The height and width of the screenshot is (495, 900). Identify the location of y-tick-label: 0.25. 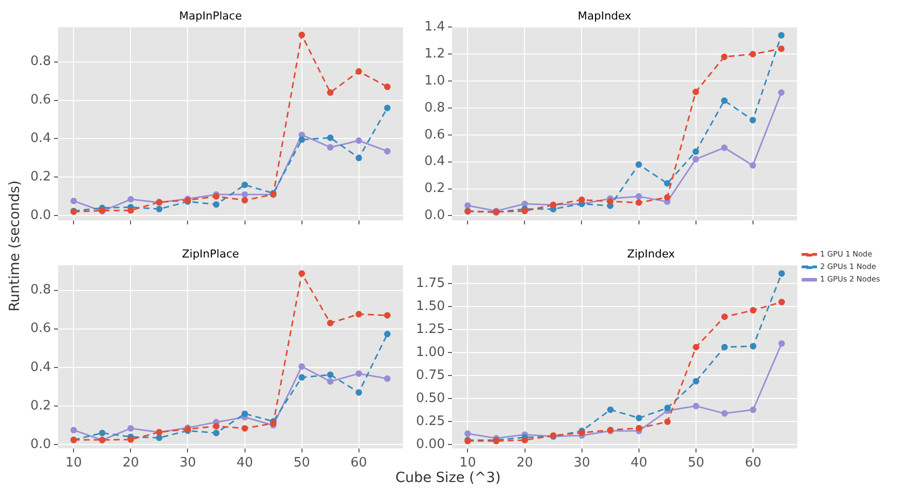
(430, 422).